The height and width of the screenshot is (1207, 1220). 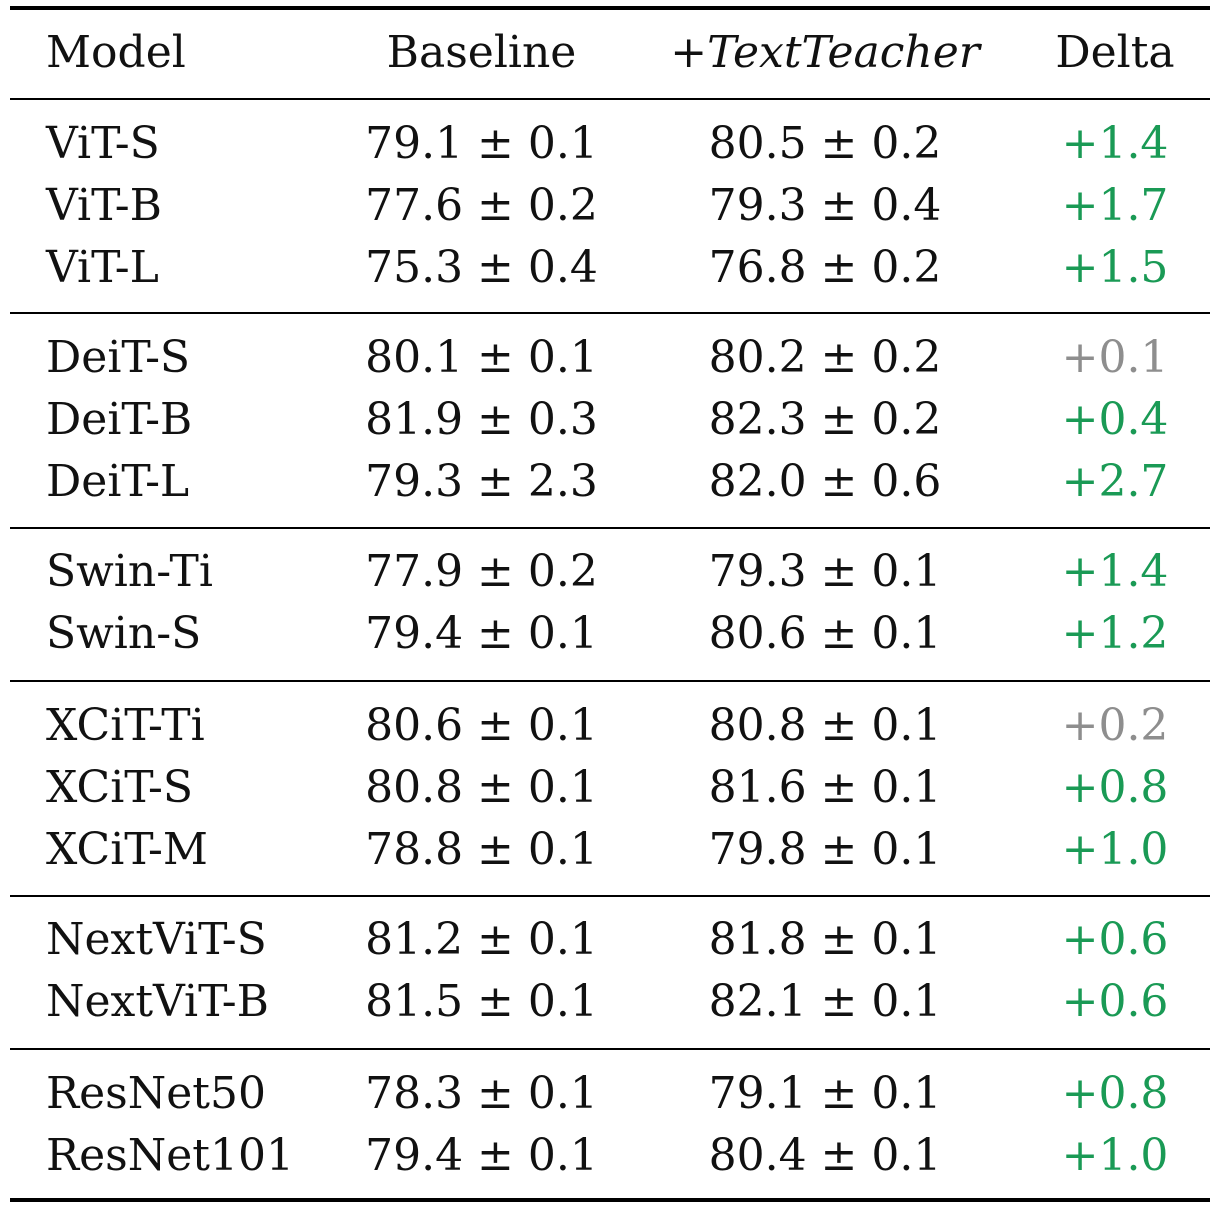 I want to click on table-cell-model: ResNet101, so click(x=170, y=1155).